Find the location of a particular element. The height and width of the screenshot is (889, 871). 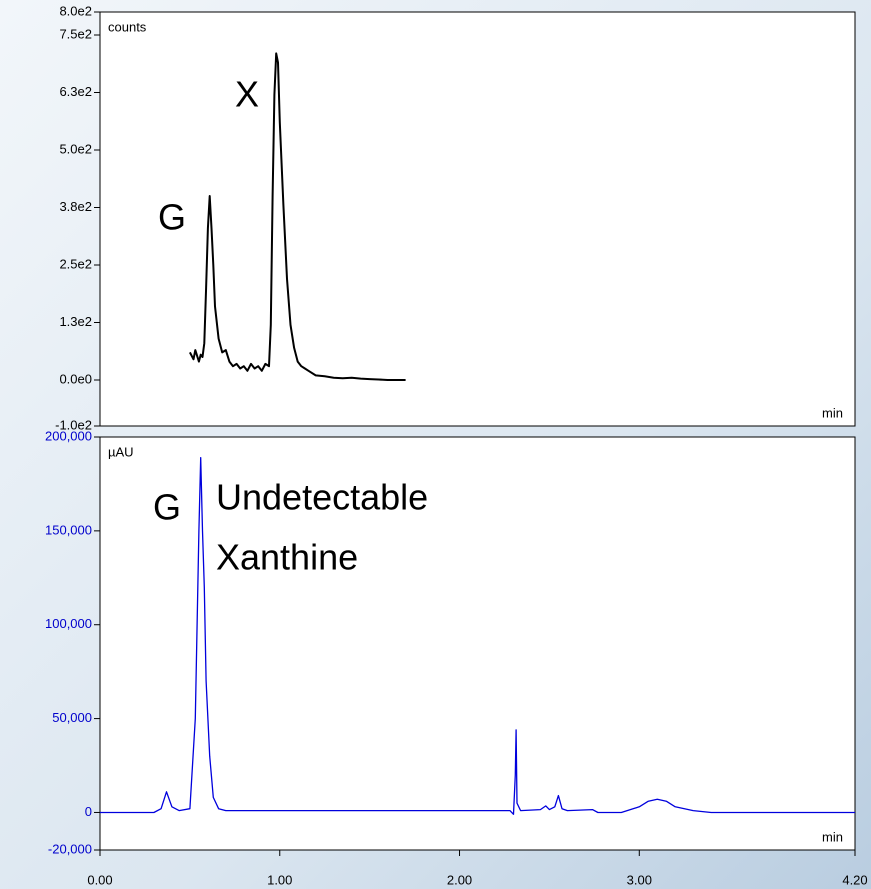

y-tick-label: 1.3e2 is located at coordinates (75, 321).